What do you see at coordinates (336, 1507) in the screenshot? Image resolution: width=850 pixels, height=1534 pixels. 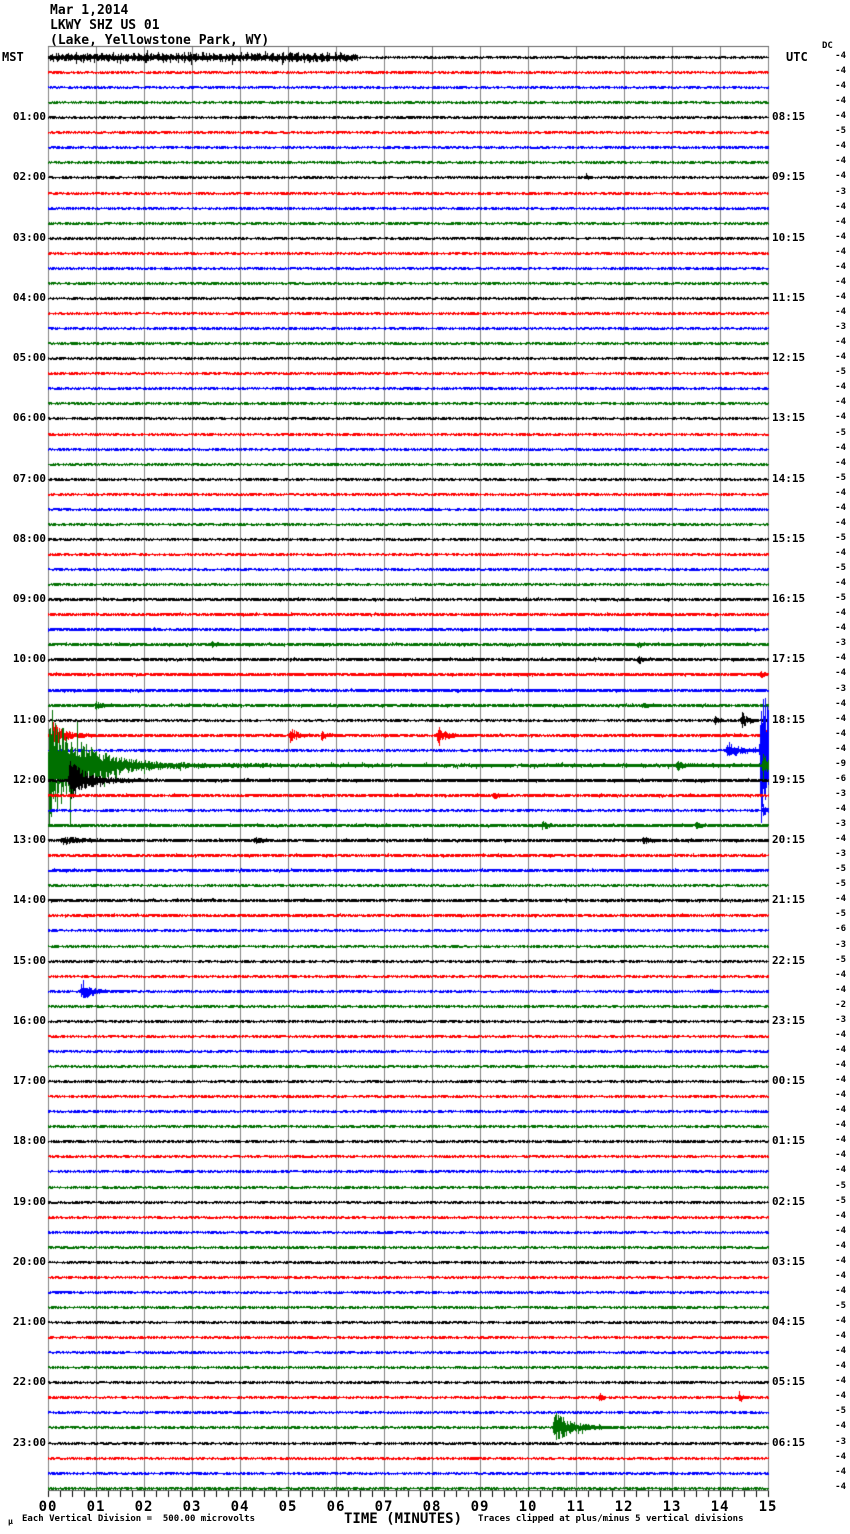 I see `minute-tick-label: 06` at bounding box center [336, 1507].